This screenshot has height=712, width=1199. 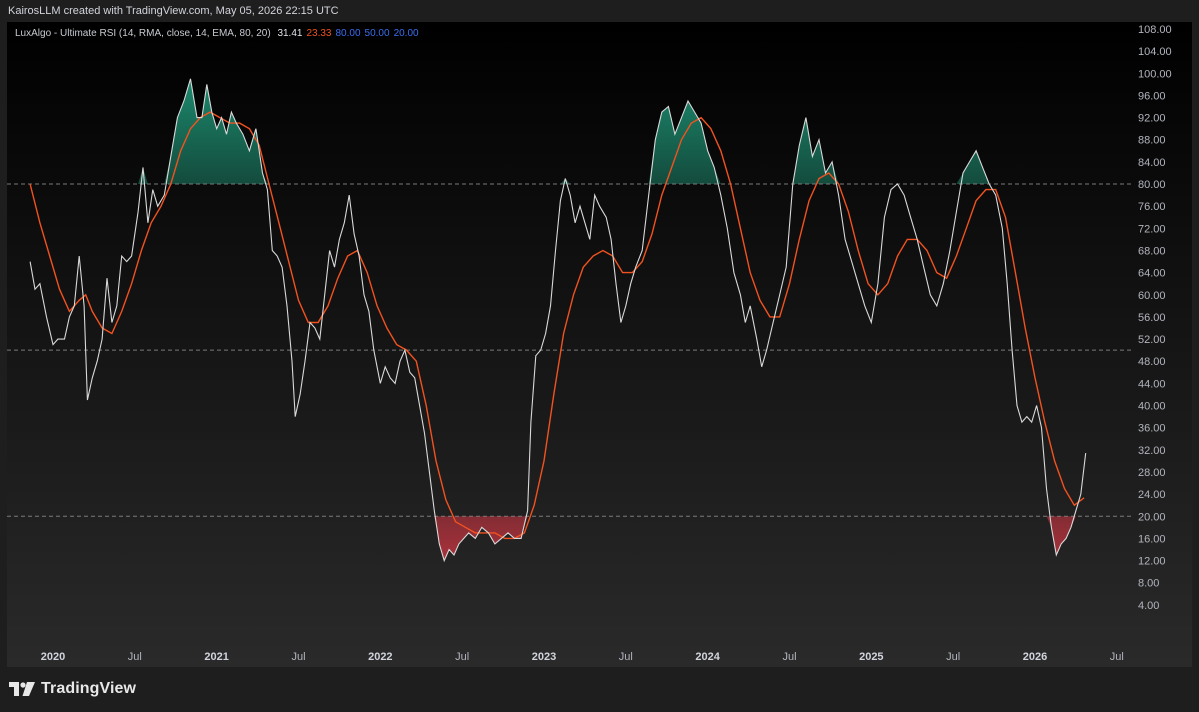 What do you see at coordinates (558, 131) in the screenshot?
I see `overbought-area` at bounding box center [558, 131].